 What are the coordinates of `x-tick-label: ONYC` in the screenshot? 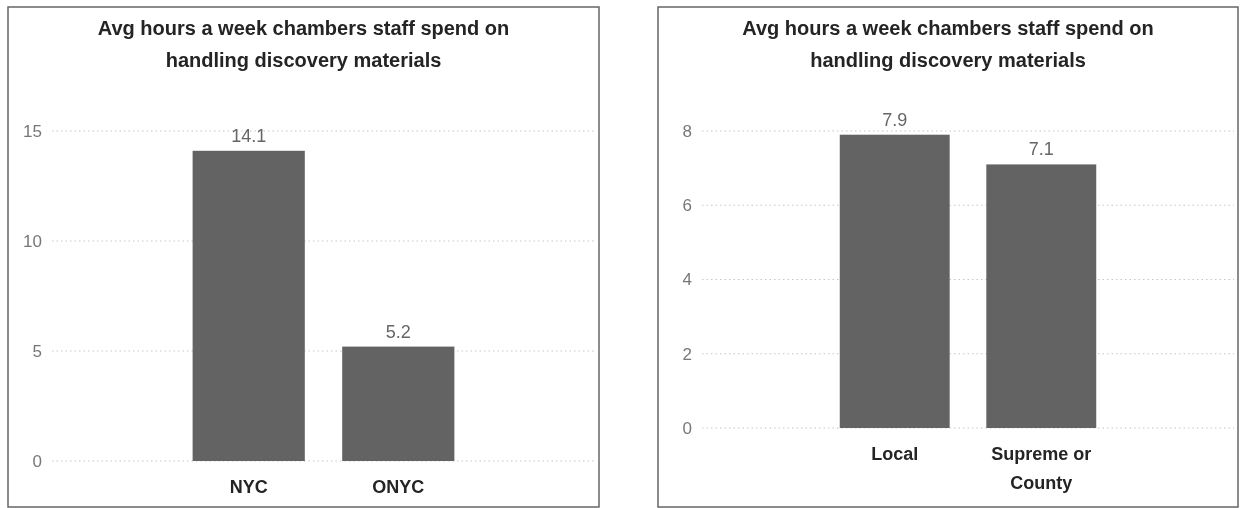 It's located at (398, 487).